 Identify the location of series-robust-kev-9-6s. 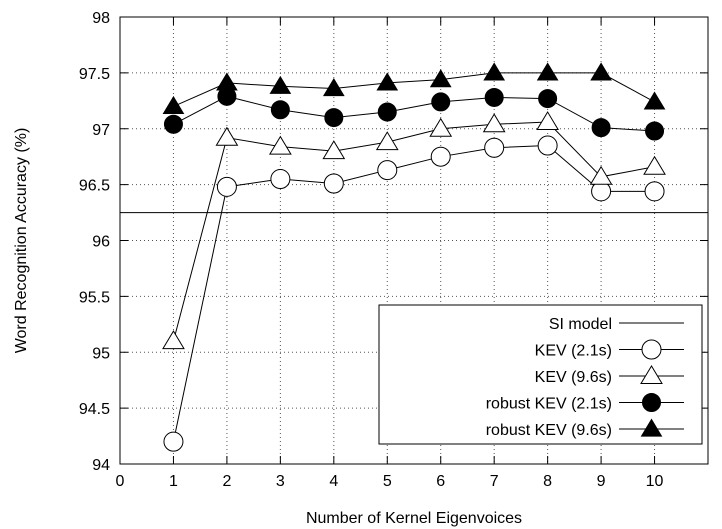
(414, 88).